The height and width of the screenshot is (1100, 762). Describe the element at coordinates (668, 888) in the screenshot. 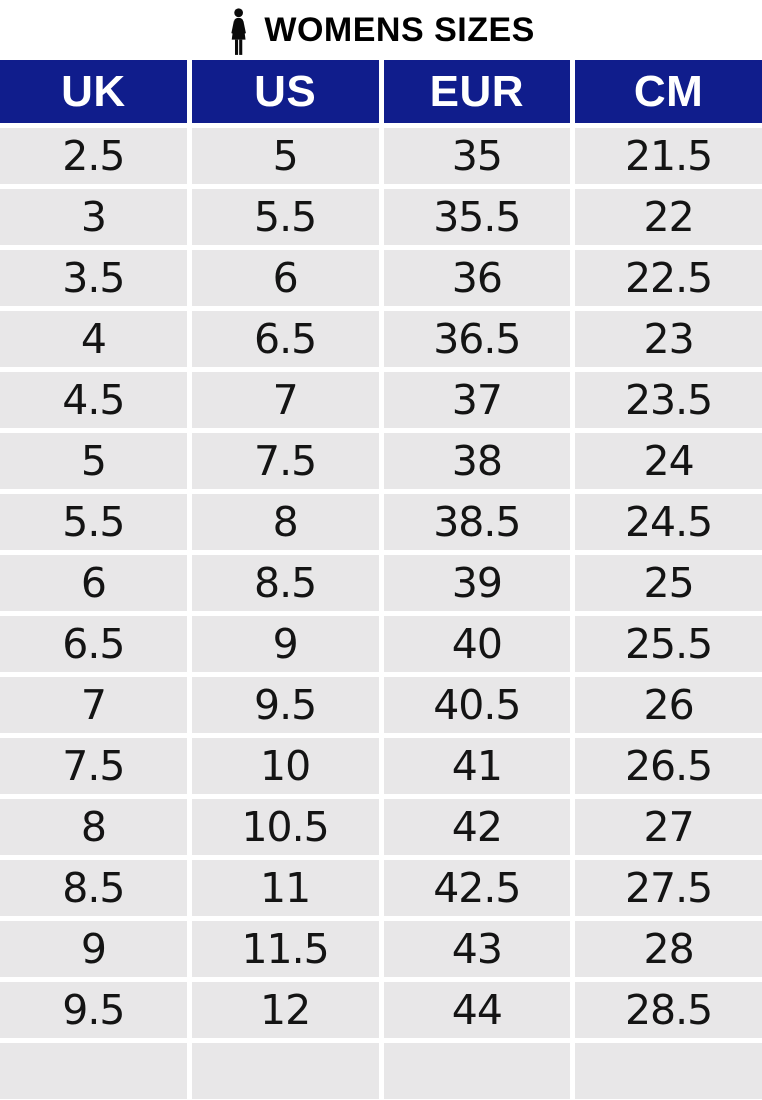

I see `table-cell: 27.5` at that location.